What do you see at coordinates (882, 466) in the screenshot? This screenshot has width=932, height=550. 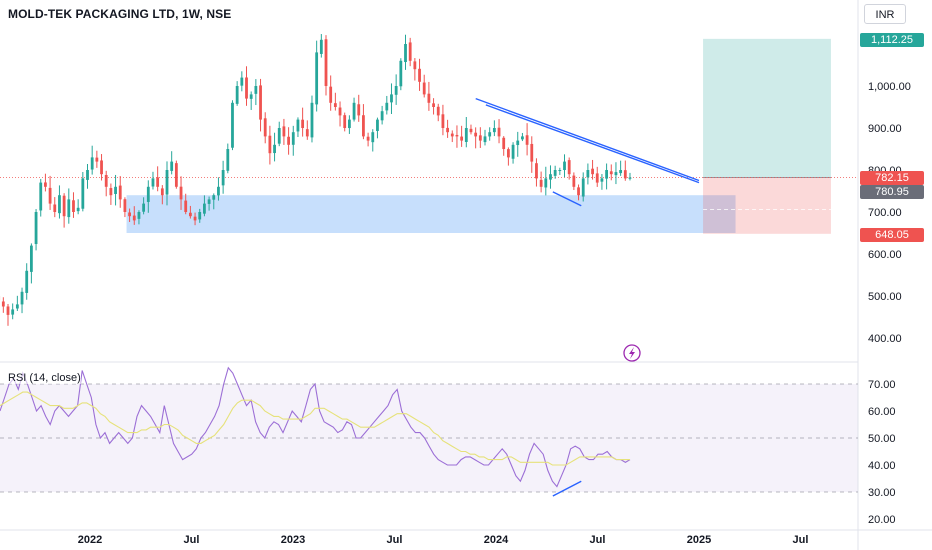 I see `rsi-tick-label: 40.00` at bounding box center [882, 466].